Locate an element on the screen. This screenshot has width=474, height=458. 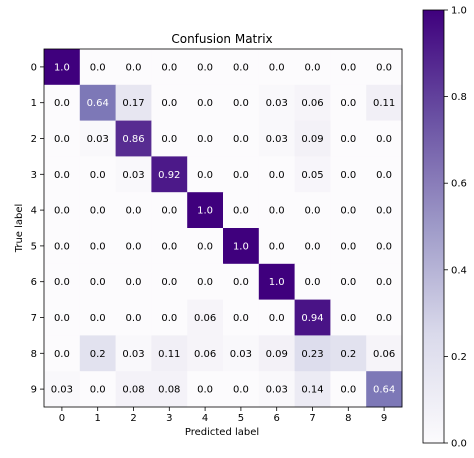
colorbar-tick-label: 0.2 is located at coordinates (459, 357).